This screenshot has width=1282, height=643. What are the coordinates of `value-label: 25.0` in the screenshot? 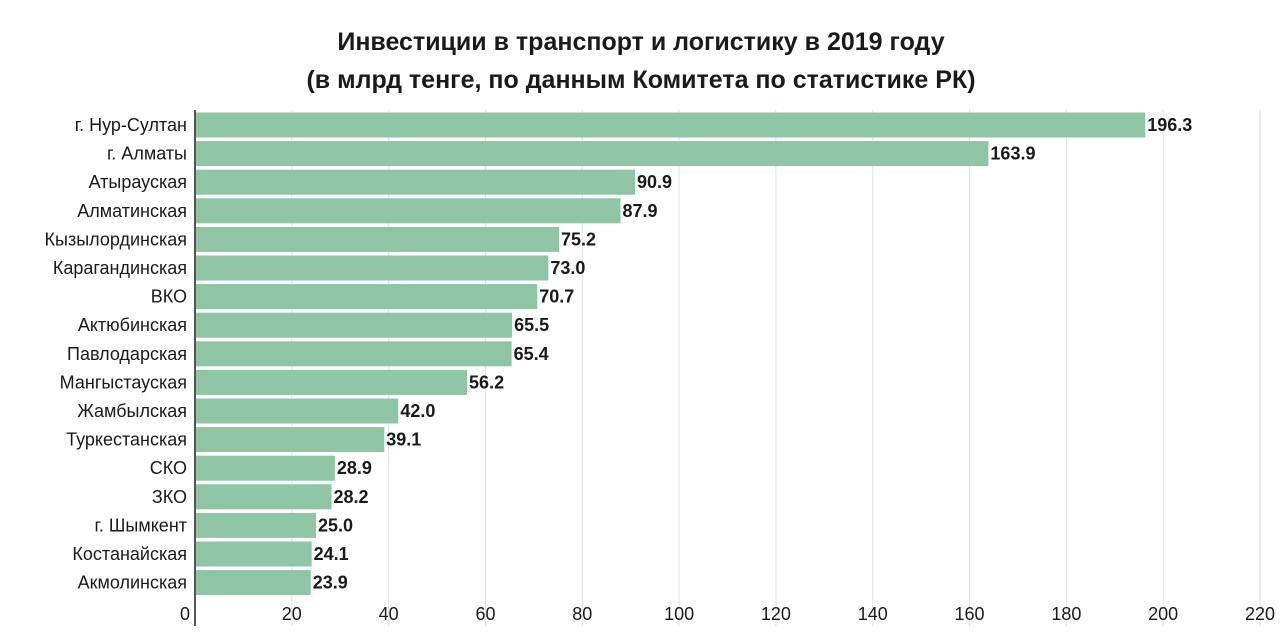 It's located at (335, 525).